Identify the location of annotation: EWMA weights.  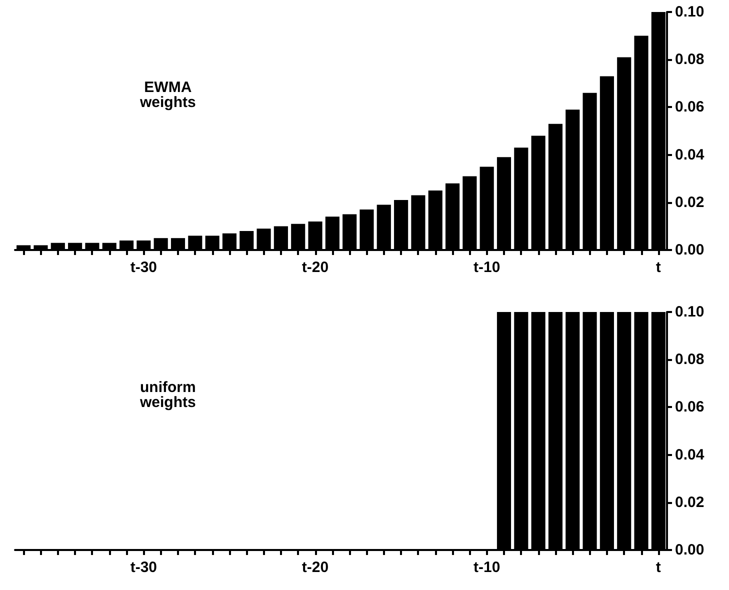
(167, 95).